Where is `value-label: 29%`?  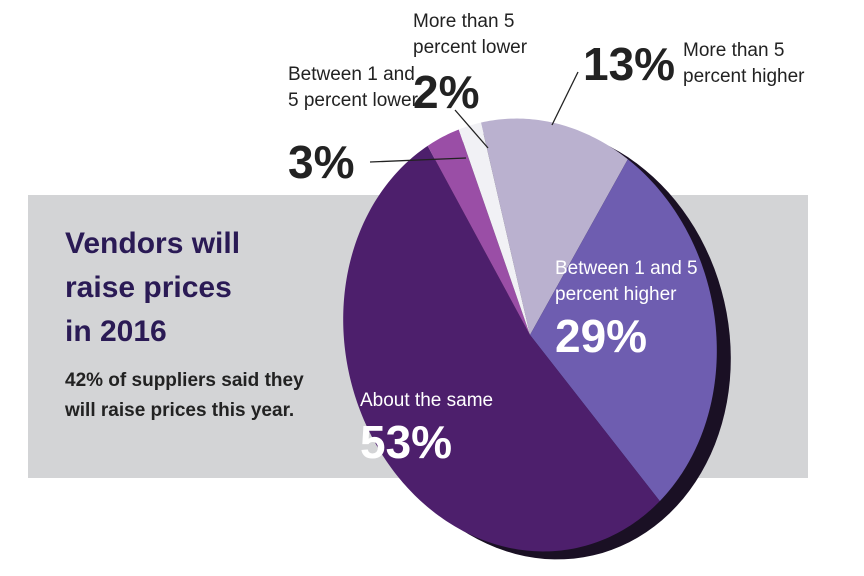
value-label: 29% is located at coordinates (601, 336).